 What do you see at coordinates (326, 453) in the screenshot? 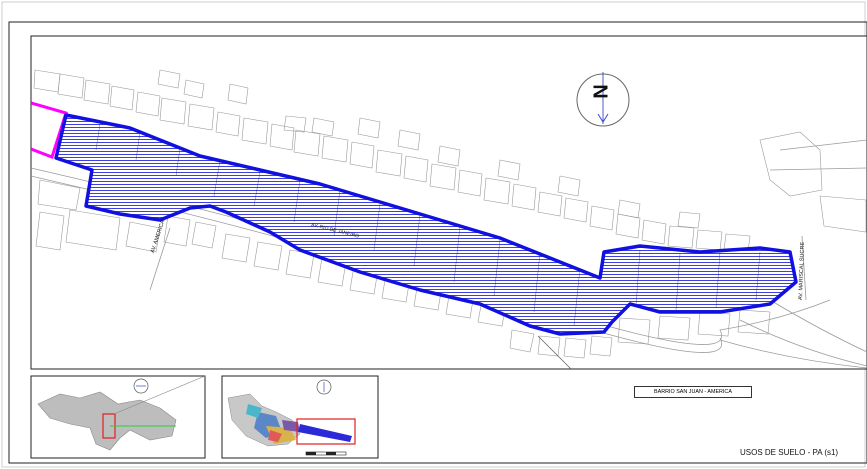
I see `scale-bar` at bounding box center [326, 453].